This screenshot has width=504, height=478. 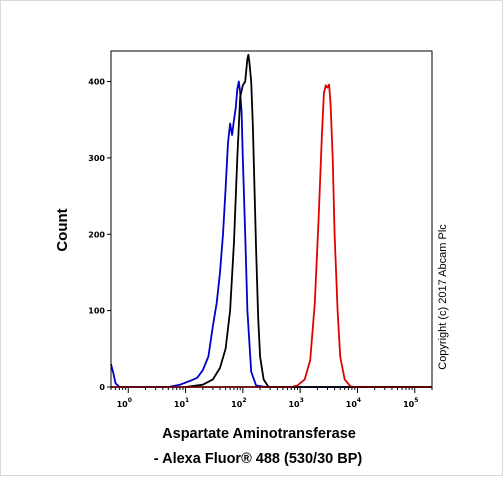 What do you see at coordinates (410, 403) in the screenshot?
I see `x-tick-label: 10⁵` at bounding box center [410, 403].